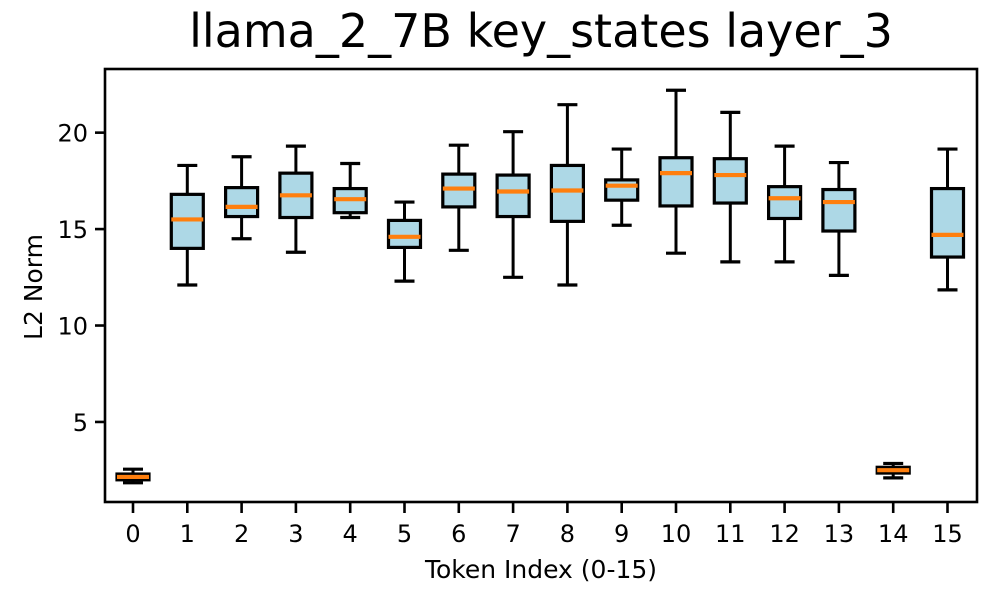  I want to click on y-tick-label: 15, so click(72, 230).